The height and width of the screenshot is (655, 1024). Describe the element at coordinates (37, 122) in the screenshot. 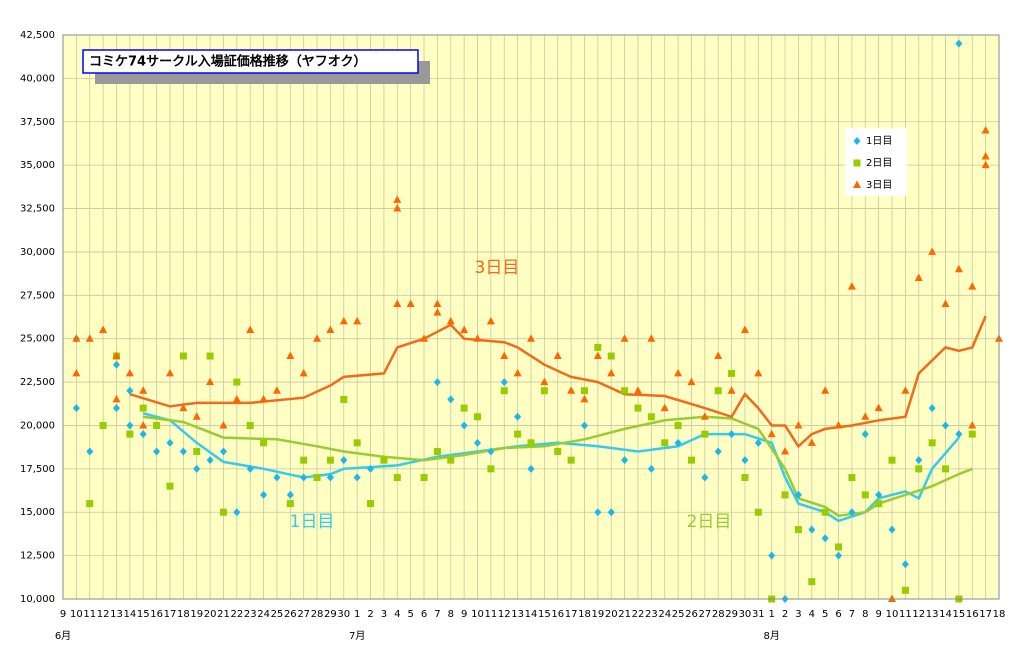

I see `y-tick-label: 37,500` at that location.